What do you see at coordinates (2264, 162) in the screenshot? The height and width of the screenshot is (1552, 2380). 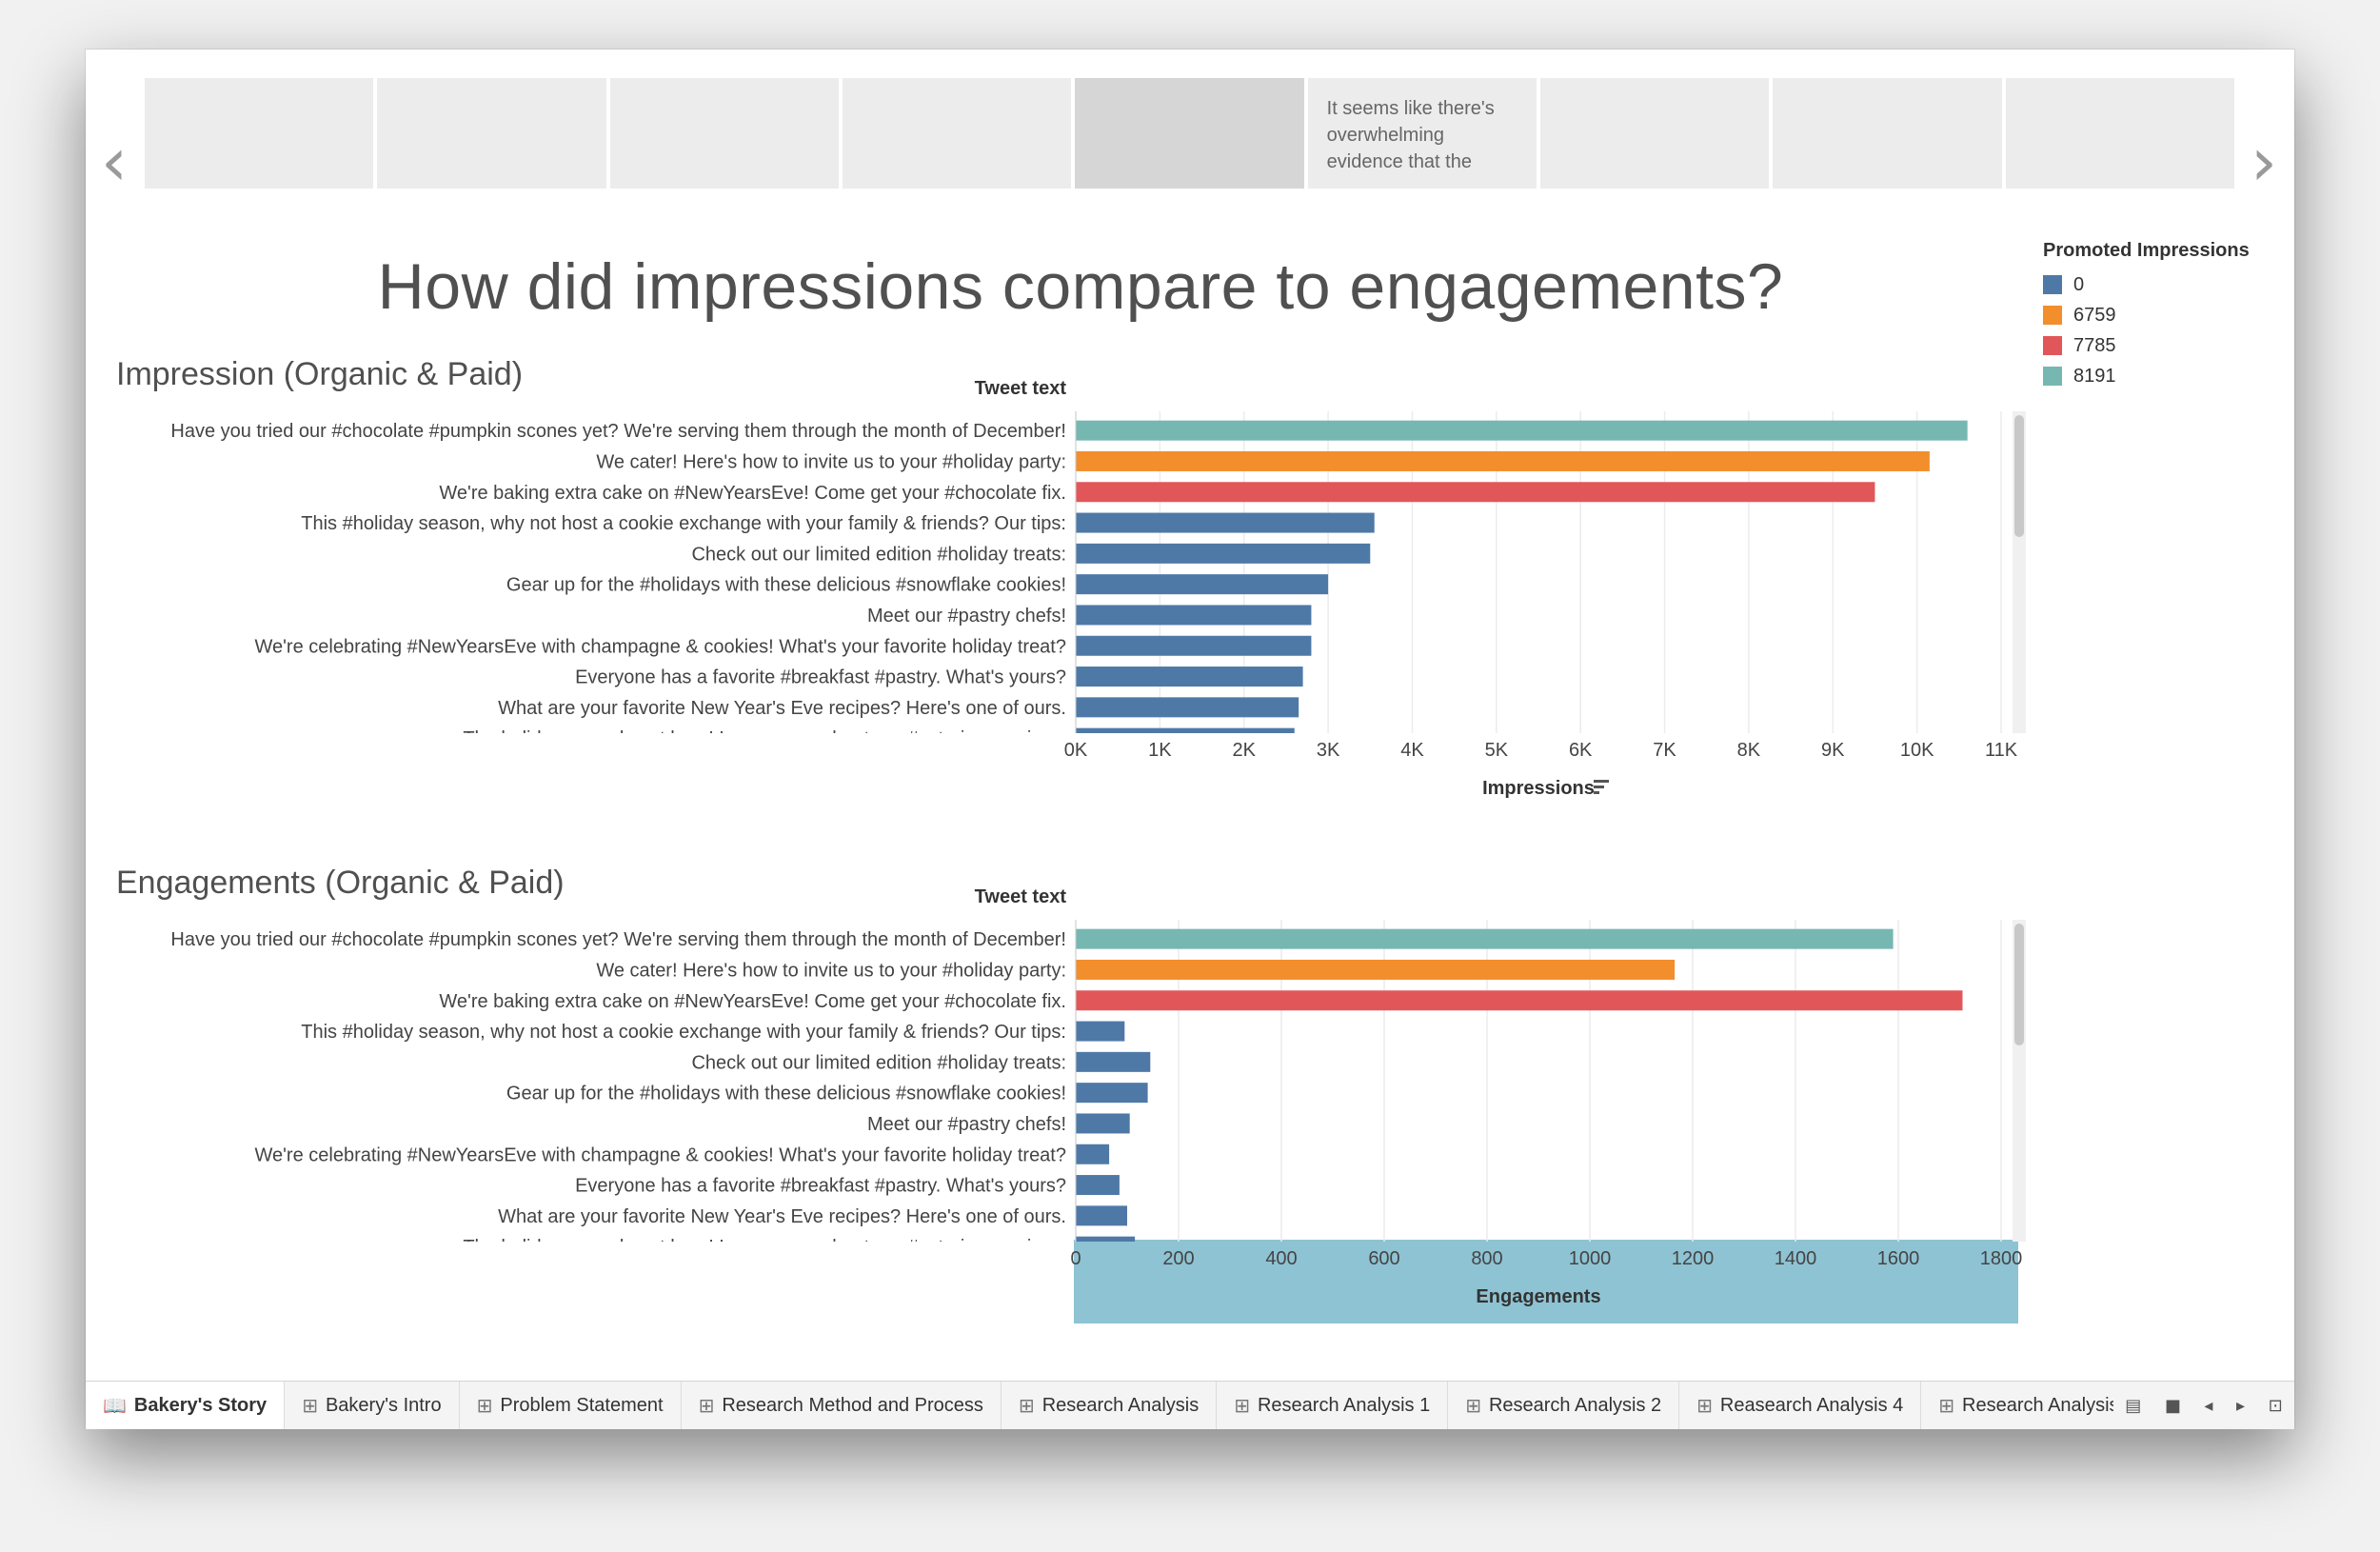 I see `chevron-right-icon: ›` at bounding box center [2264, 162].